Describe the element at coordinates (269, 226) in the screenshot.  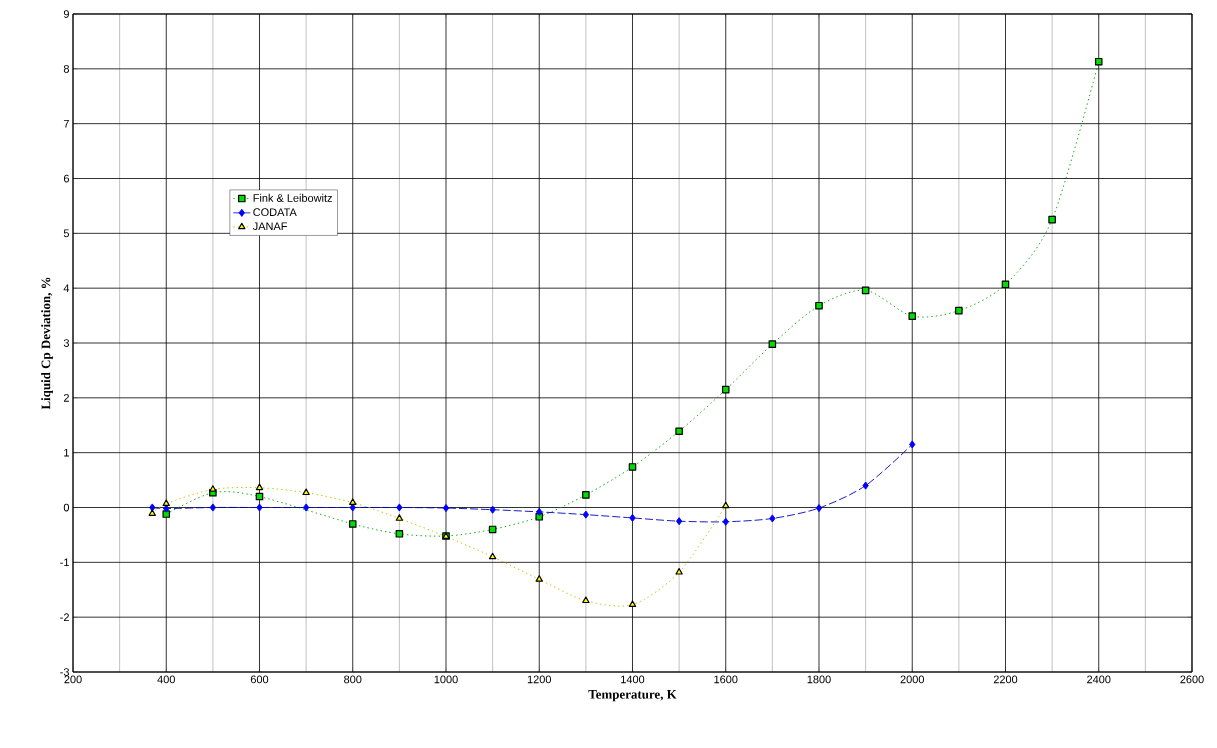
I see `legend-label: JANAF` at that location.